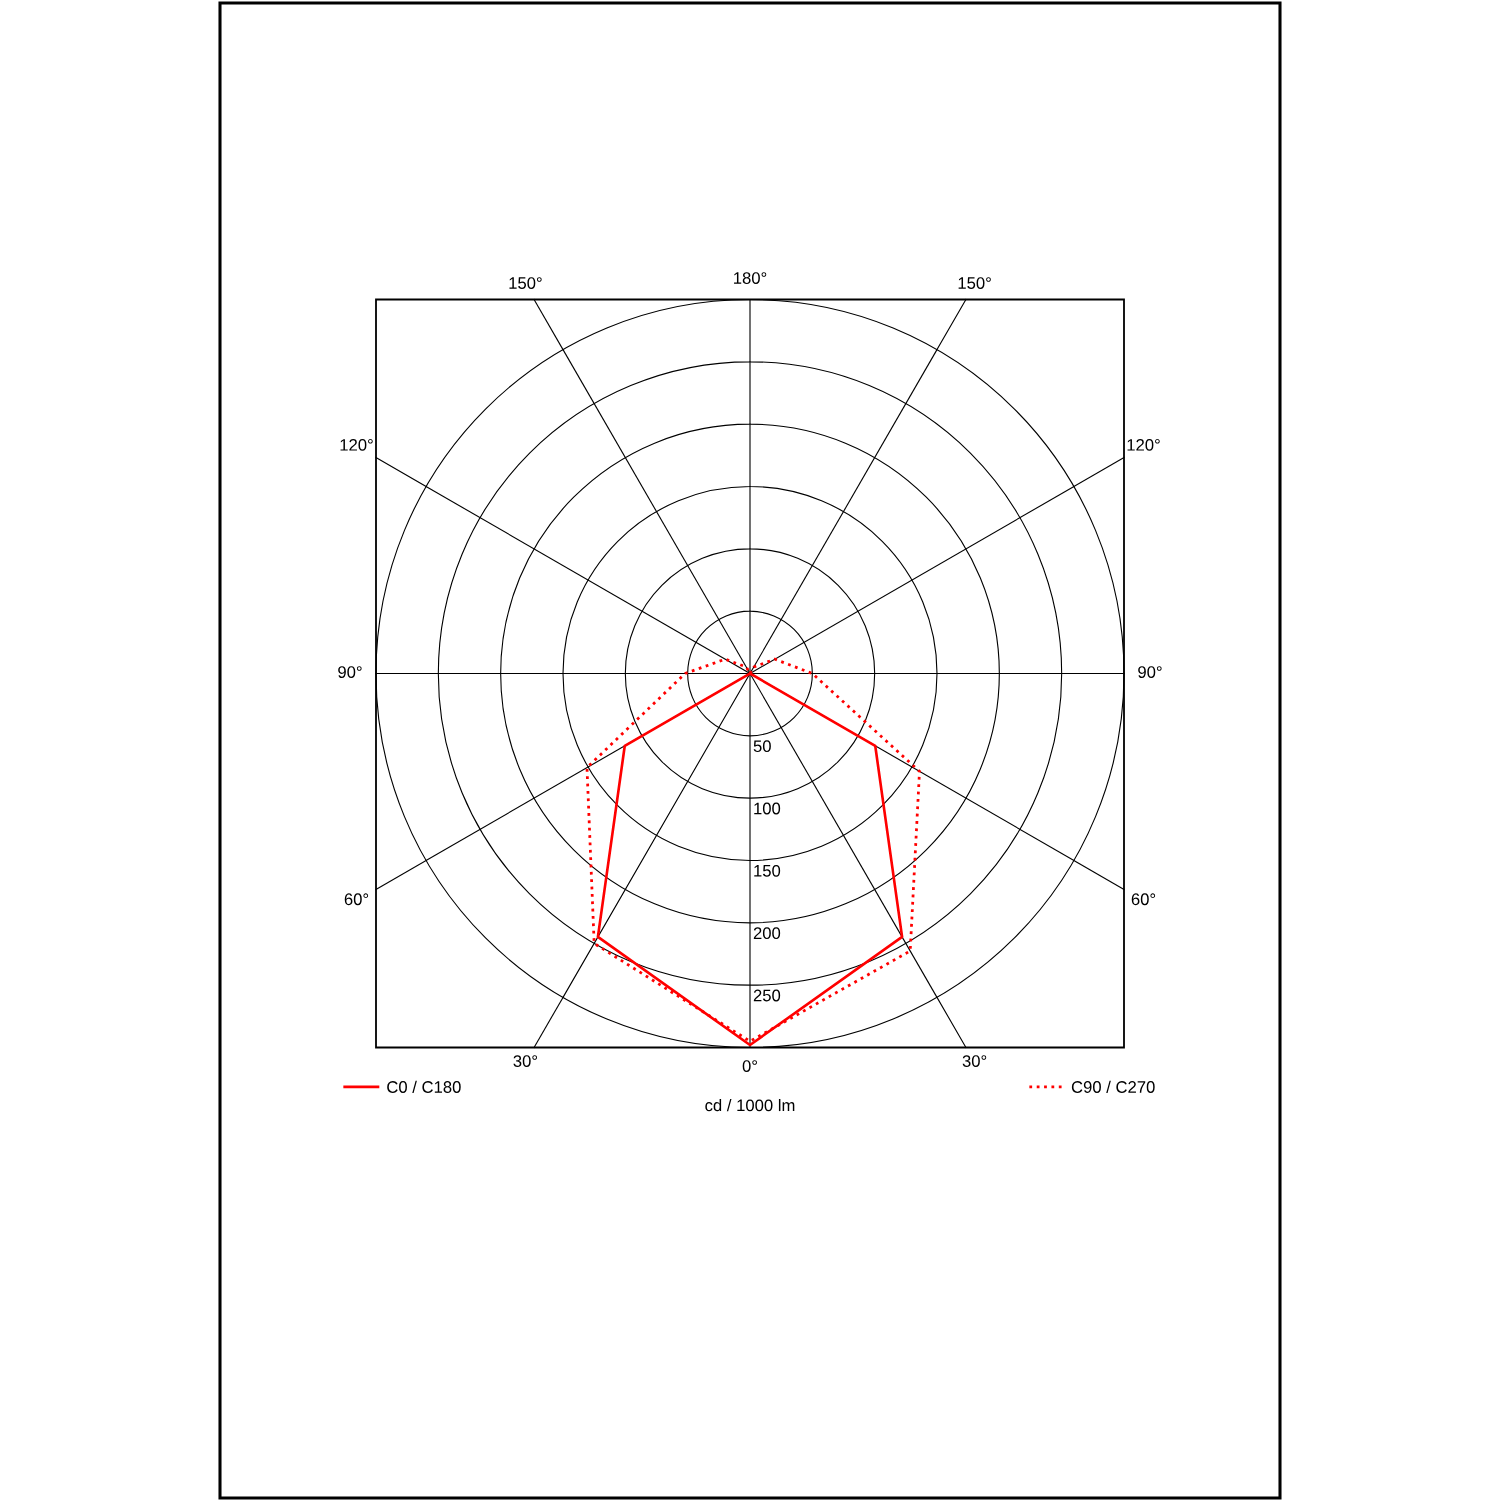 The width and height of the screenshot is (1500, 1500). I want to click on legend-label: C90 / C270, so click(1113, 1086).